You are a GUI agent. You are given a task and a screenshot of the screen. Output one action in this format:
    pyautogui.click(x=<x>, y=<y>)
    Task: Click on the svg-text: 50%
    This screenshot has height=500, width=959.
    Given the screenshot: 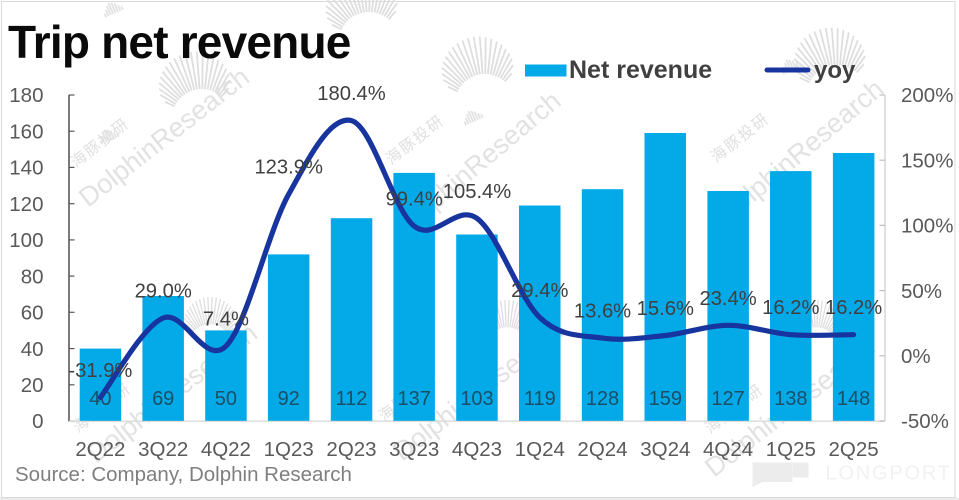 What is the action you would take?
    pyautogui.click(x=921, y=291)
    